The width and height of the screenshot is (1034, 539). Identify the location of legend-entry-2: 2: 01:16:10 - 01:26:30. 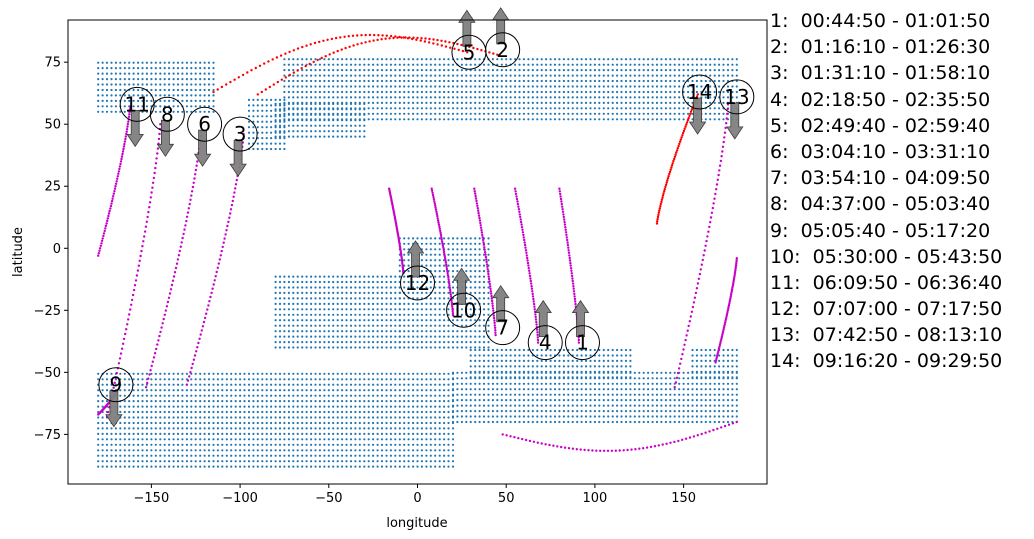
(880, 47).